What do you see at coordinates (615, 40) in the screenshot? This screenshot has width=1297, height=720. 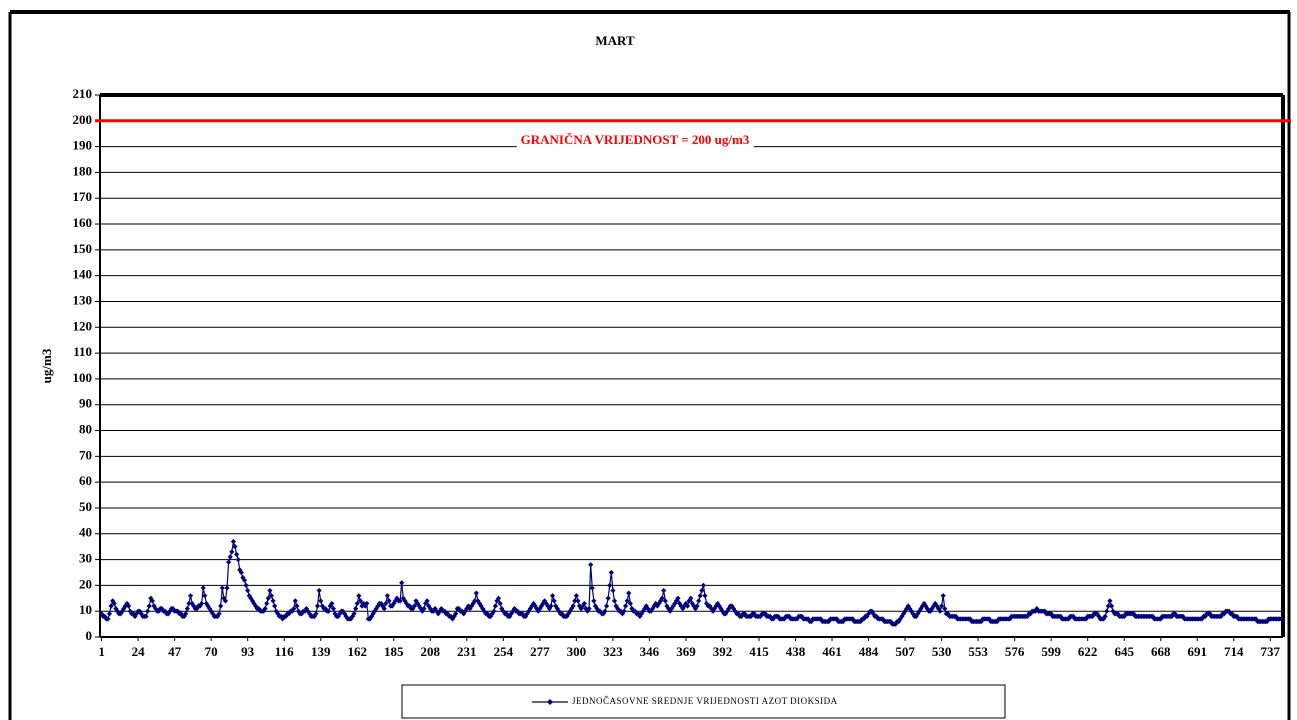 I see `chart-title: MART` at bounding box center [615, 40].